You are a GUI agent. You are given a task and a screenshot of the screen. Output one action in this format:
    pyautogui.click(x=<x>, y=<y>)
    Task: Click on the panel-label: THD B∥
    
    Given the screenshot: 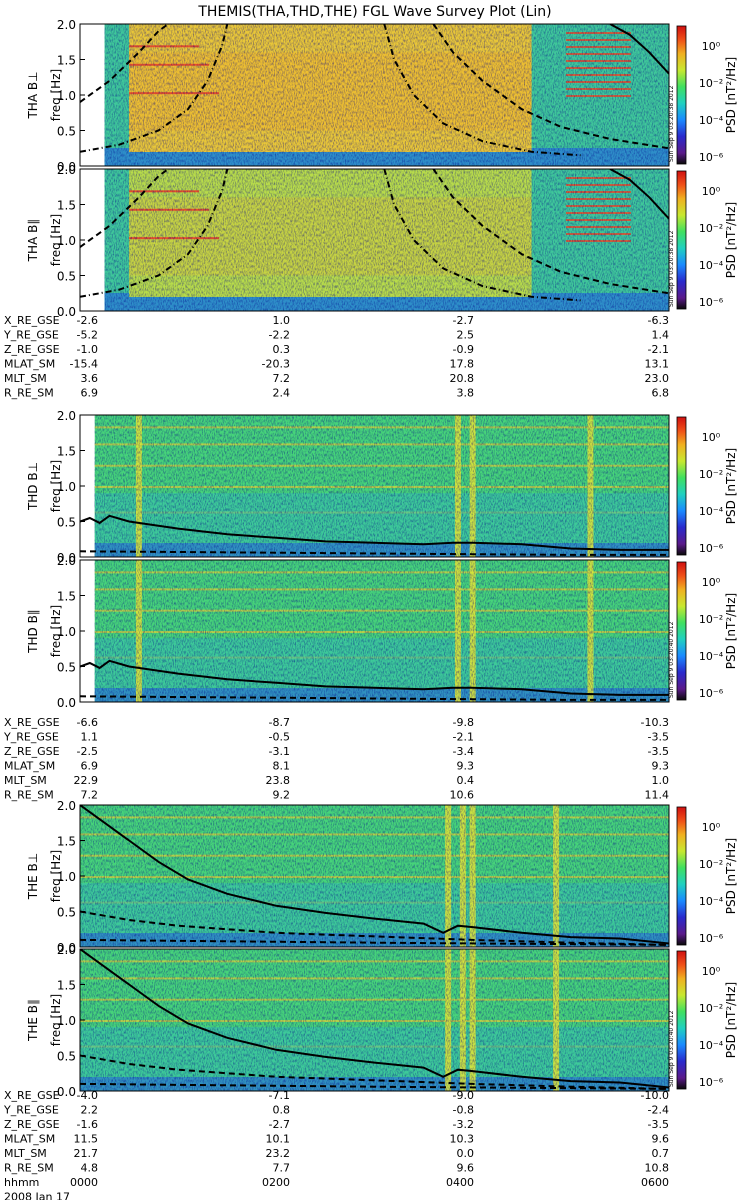 What is the action you would take?
    pyautogui.click(x=33, y=631)
    